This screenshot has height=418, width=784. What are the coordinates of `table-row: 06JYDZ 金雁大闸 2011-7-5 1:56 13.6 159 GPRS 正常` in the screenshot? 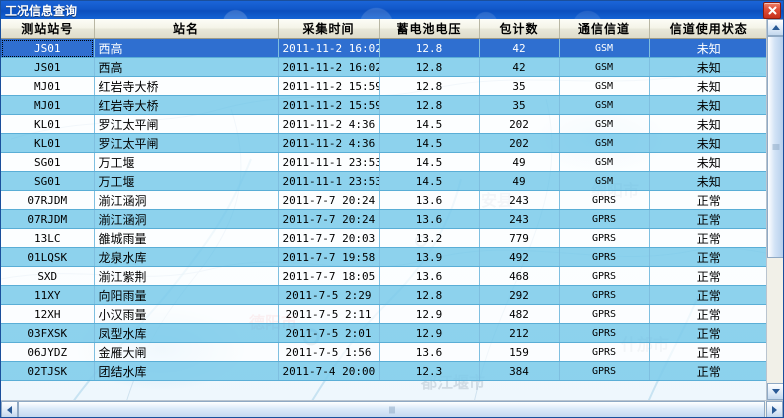 It's located at (383, 352).